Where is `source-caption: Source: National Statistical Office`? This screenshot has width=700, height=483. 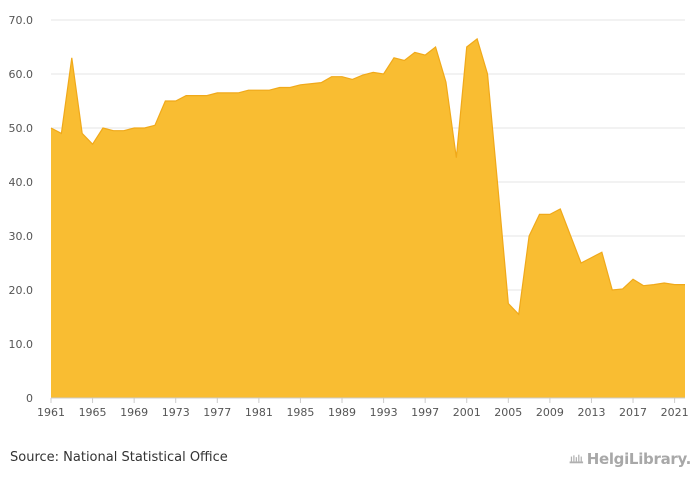
source-caption: Source: National Statistical Office is located at coordinates (119, 457).